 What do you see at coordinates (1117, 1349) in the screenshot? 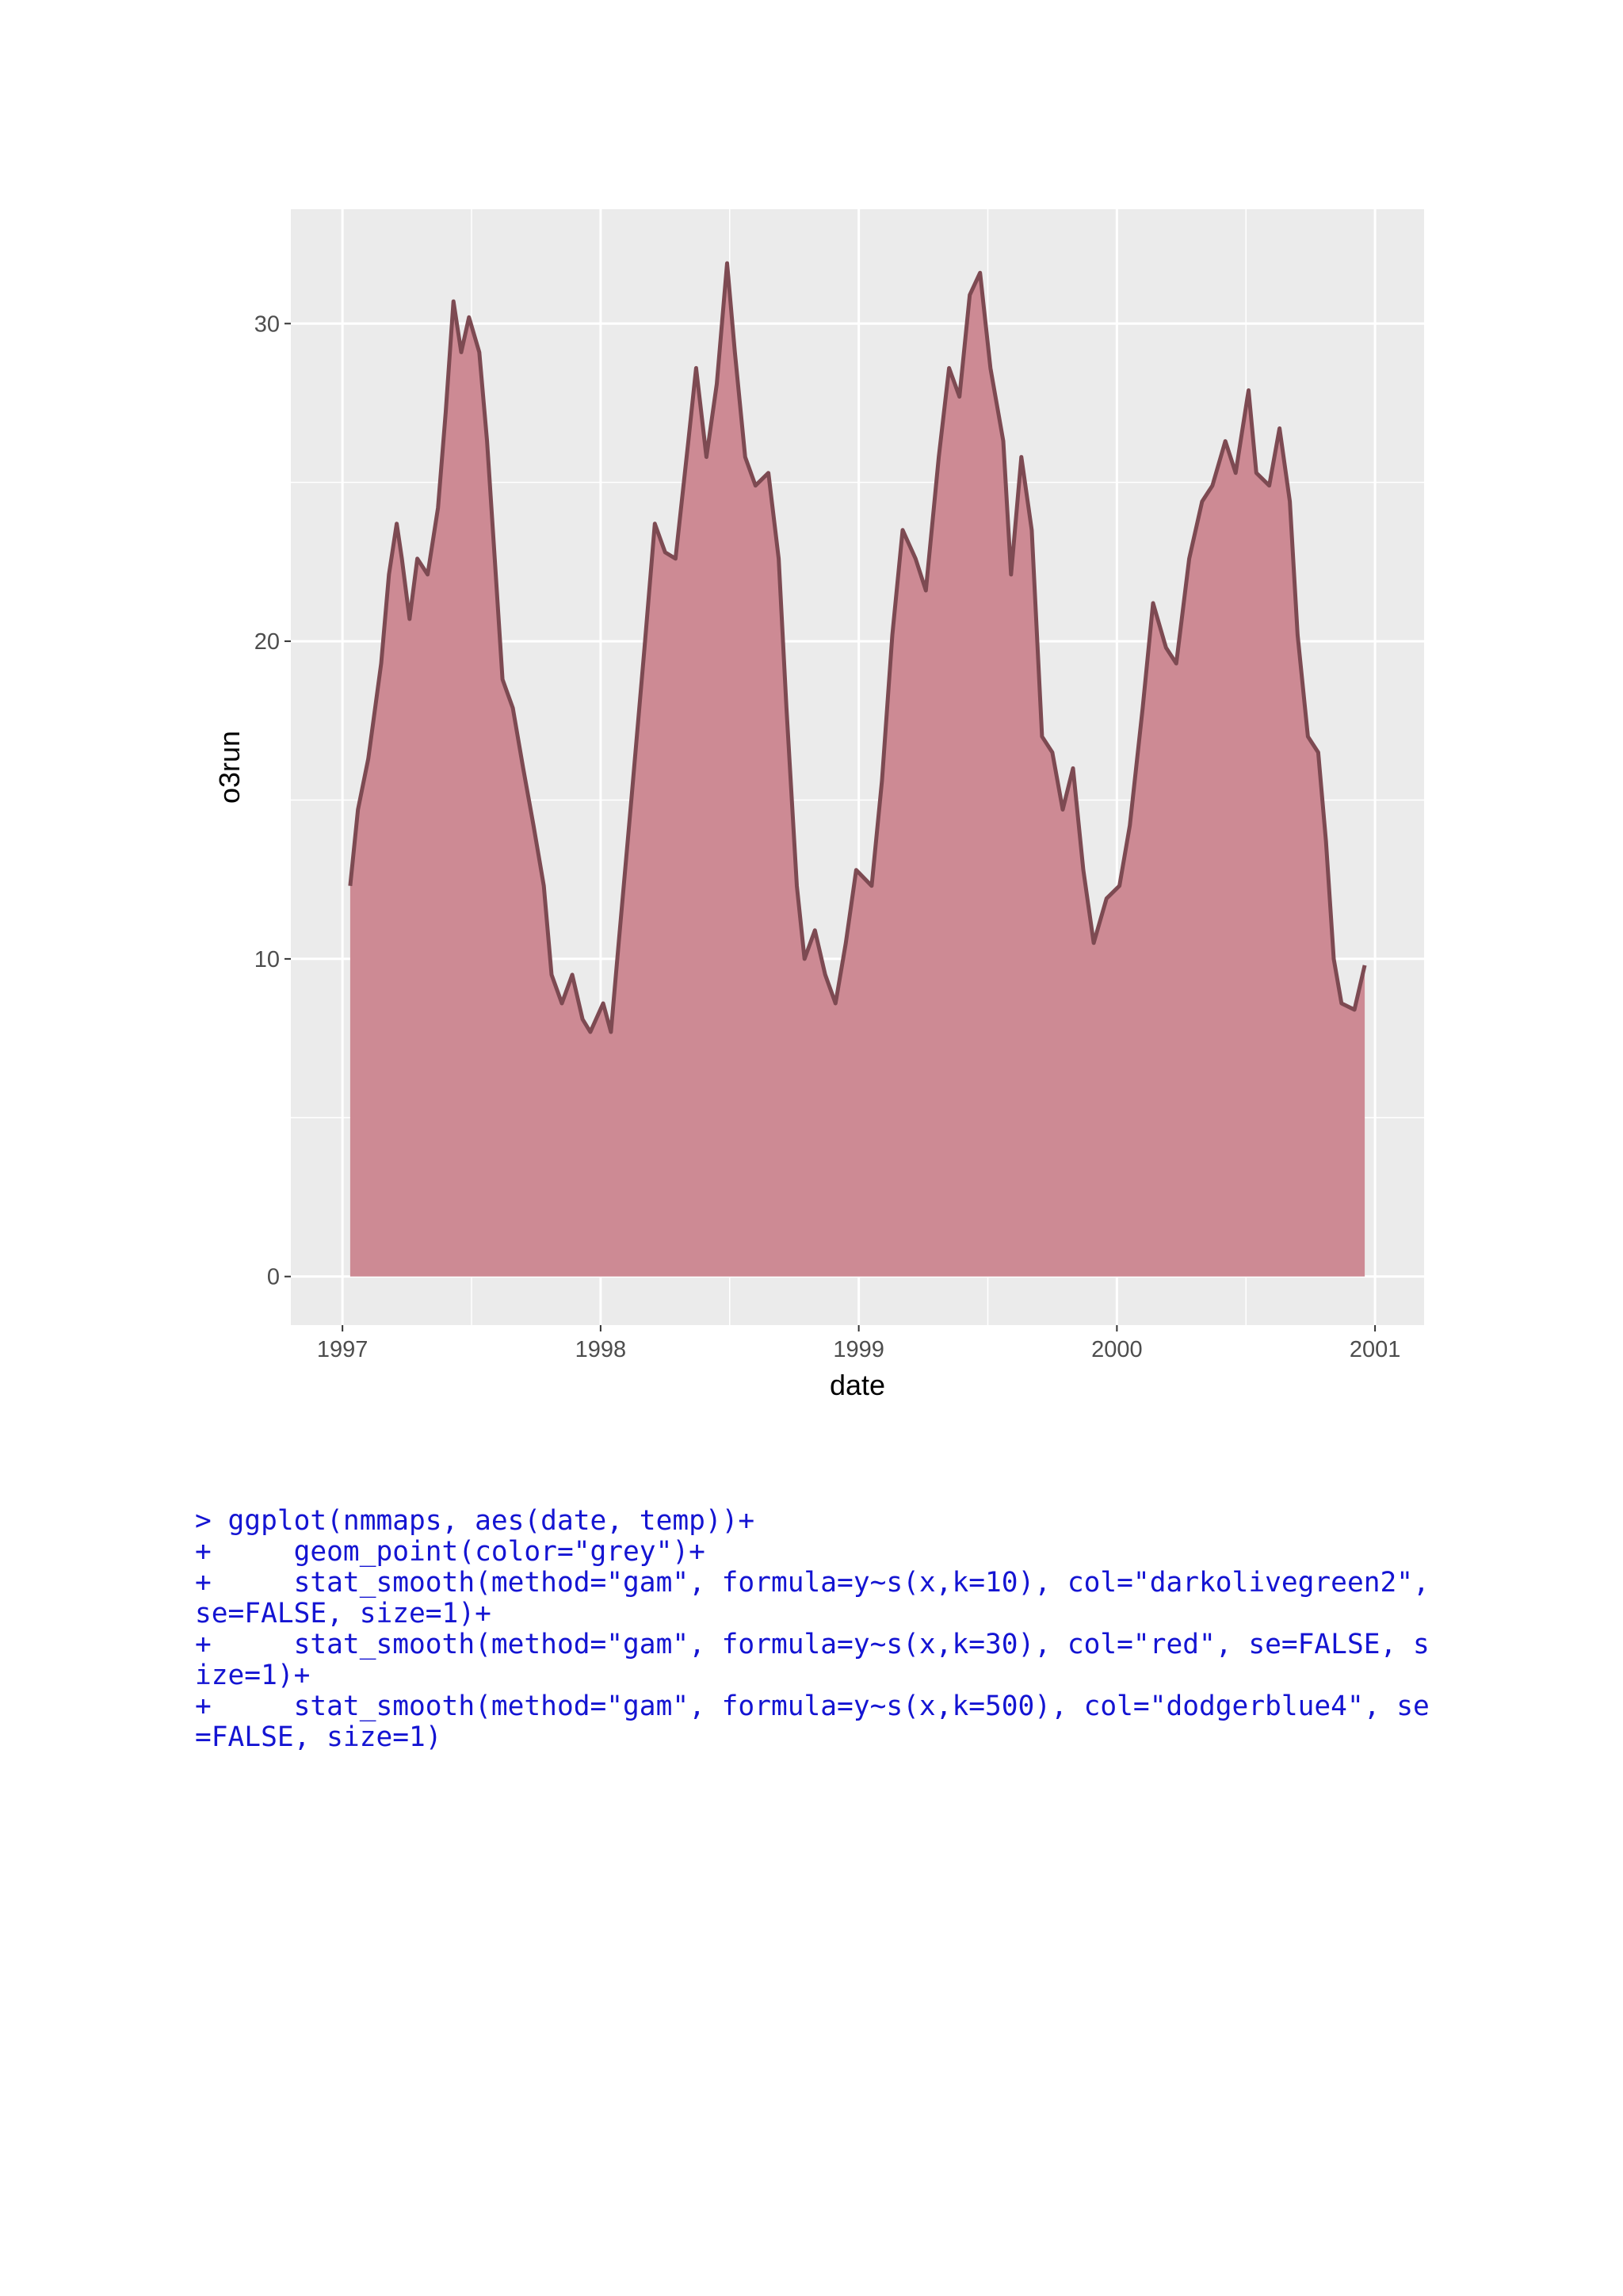
I see `x-tick-label: 2000` at bounding box center [1117, 1349].